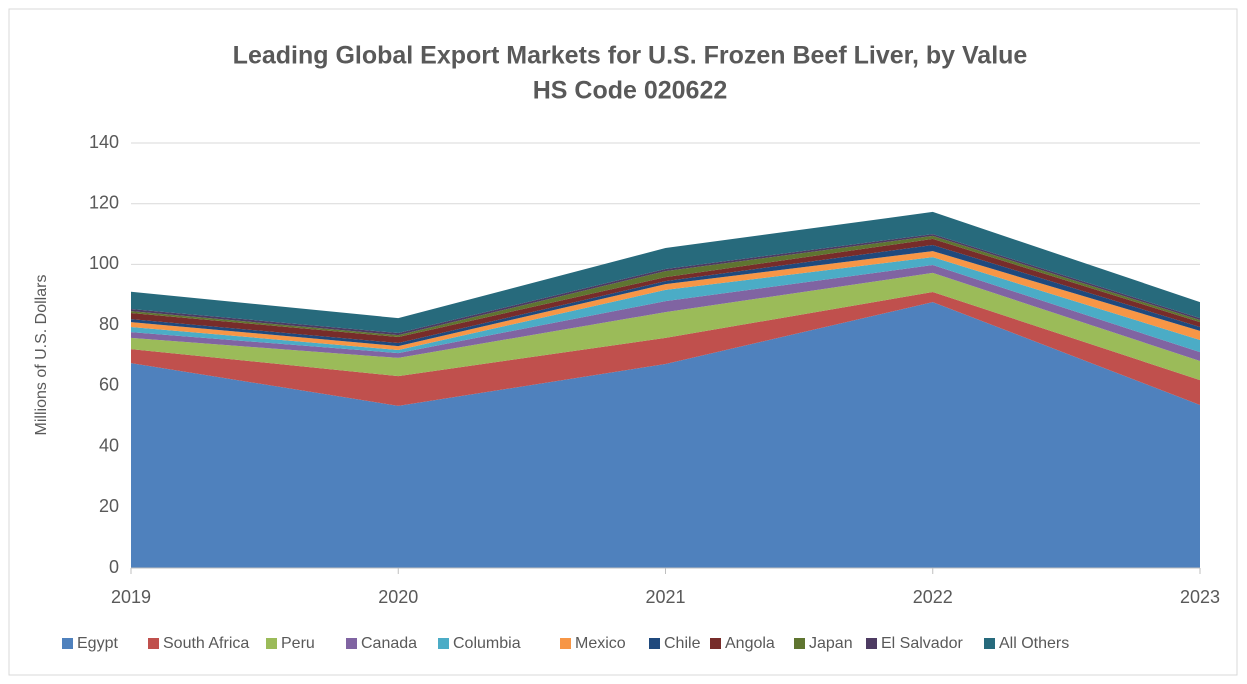  Describe the element at coordinates (104, 202) in the screenshot. I see `y-tick-label: 120` at that location.